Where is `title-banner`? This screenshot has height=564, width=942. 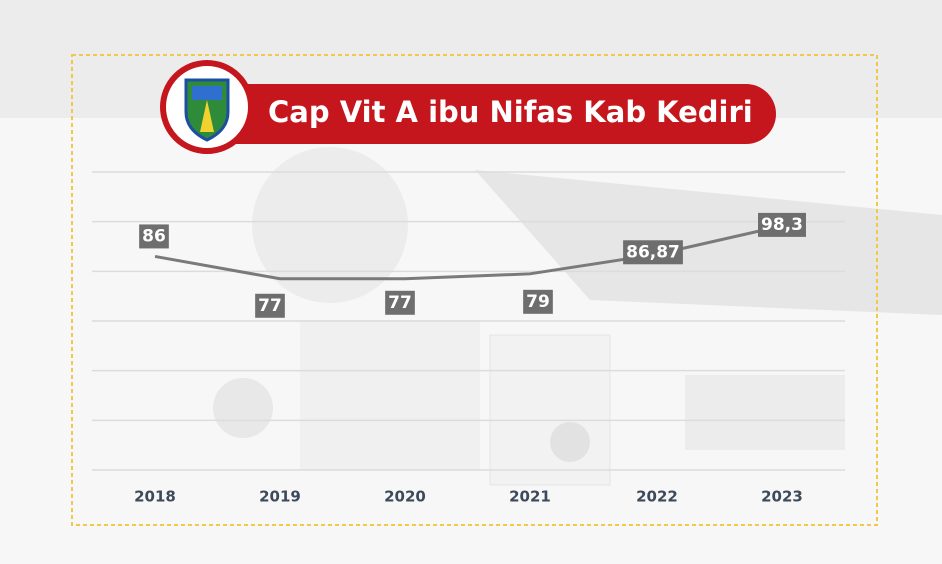
title-banner is located at coordinates (473, 114).